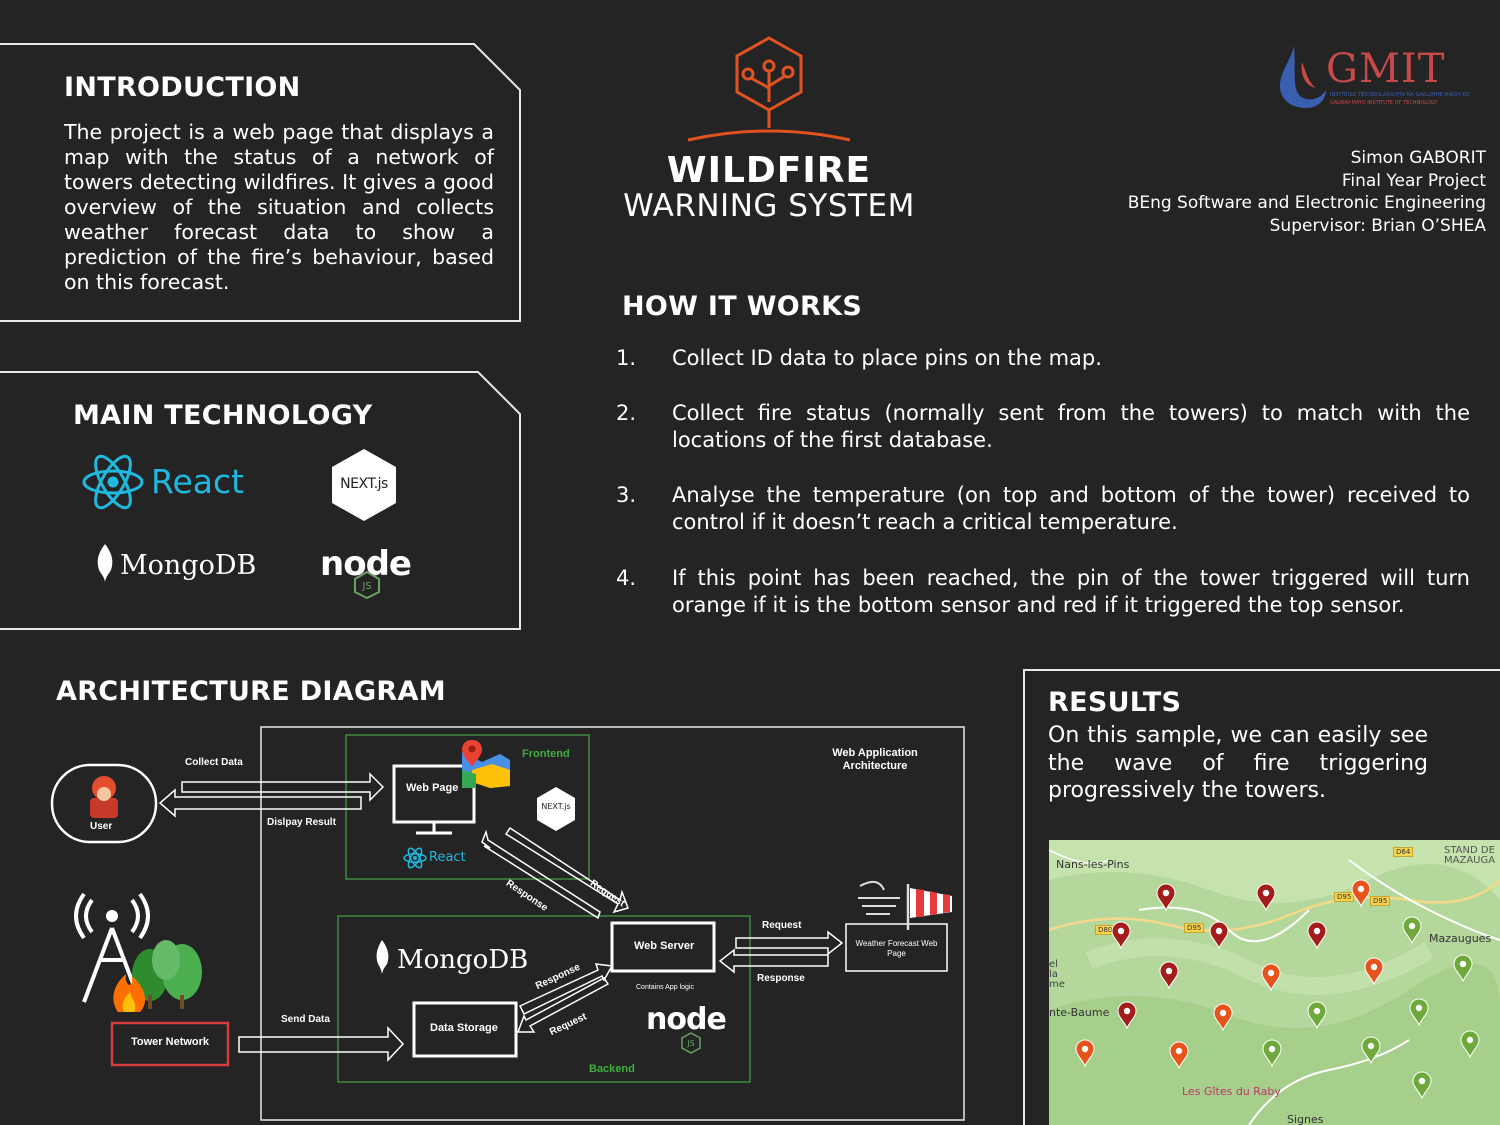  Describe the element at coordinates (382, 957) in the screenshot. I see `diagram-mongodb-leaf-icon` at that location.